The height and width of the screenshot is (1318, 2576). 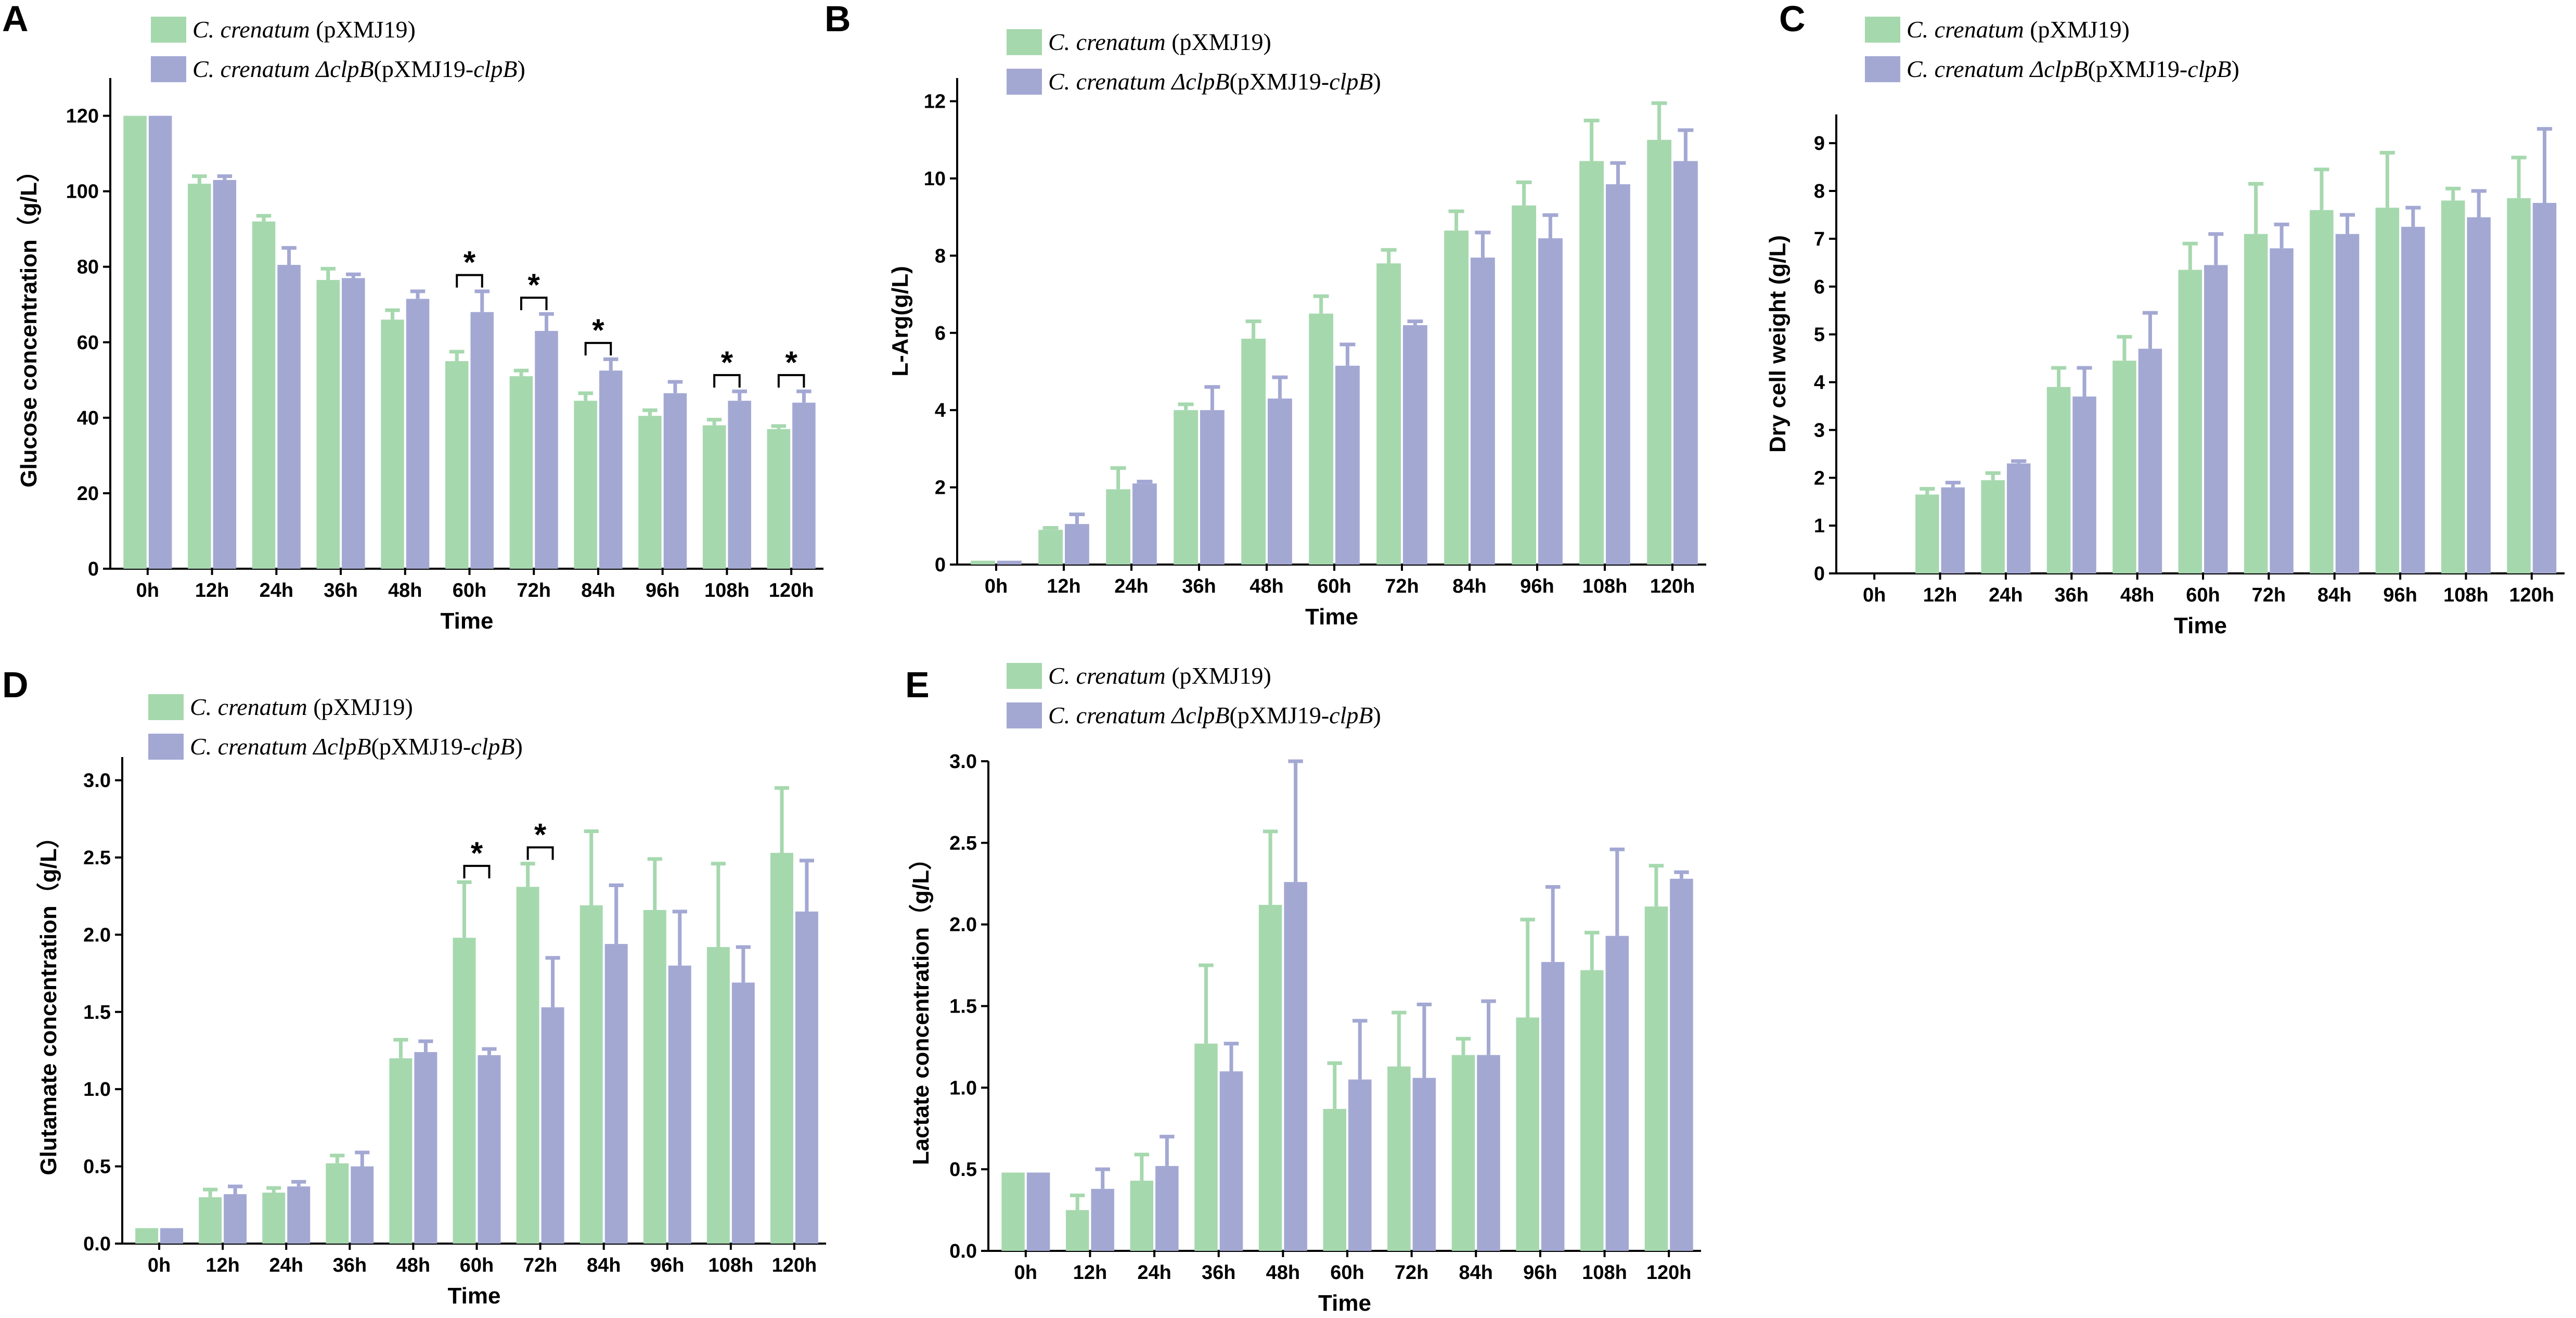 I want to click on y-tick-label: 10, so click(x=935, y=179).